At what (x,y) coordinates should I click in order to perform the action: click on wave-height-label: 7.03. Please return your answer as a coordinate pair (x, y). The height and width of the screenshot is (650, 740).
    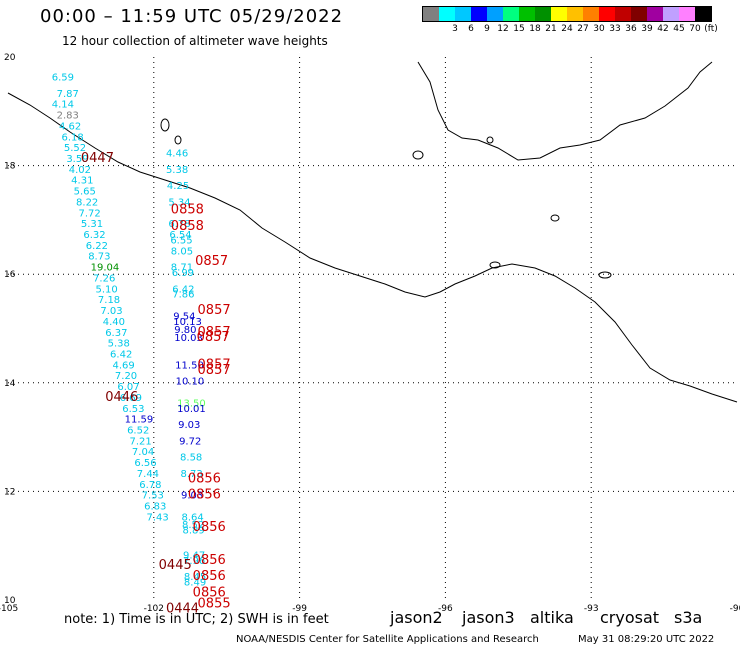
    Looking at the image, I should click on (111, 311).